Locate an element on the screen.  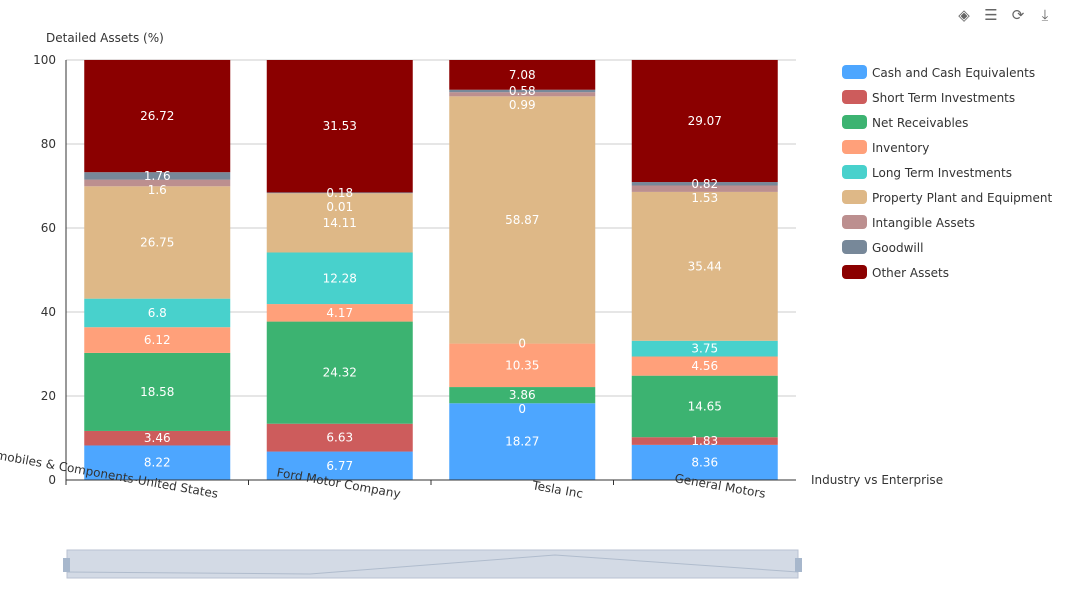
data-label: 7.08 is located at coordinates (522, 75).